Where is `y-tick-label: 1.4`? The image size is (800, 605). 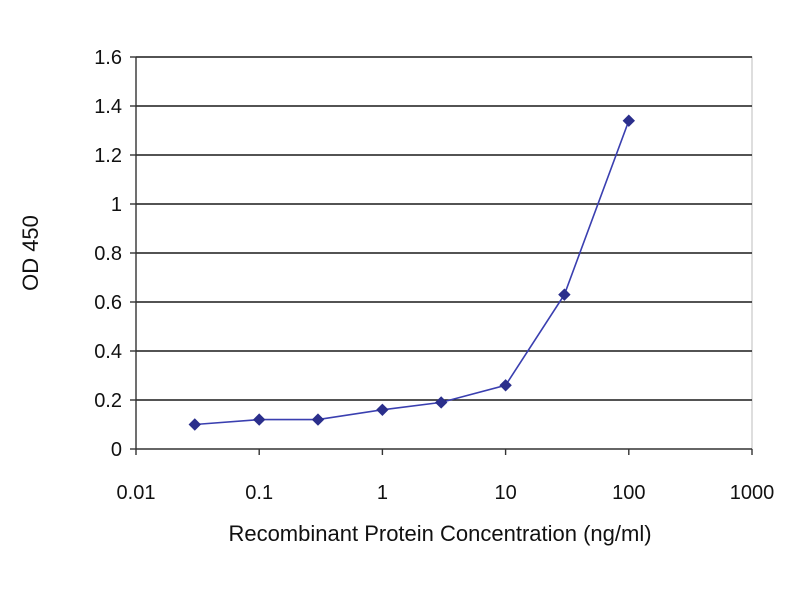 y-tick-label: 1.4 is located at coordinates (108, 107).